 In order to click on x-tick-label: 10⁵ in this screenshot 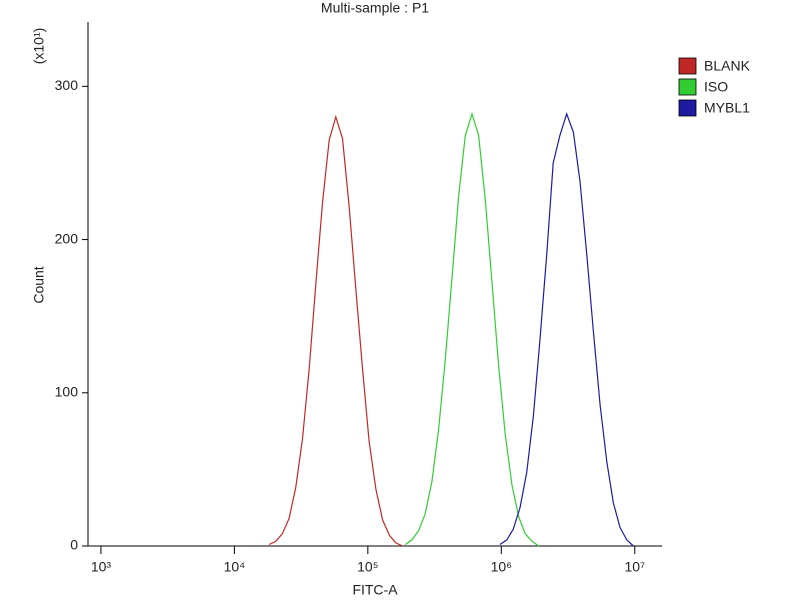, I will do `click(367, 567)`.